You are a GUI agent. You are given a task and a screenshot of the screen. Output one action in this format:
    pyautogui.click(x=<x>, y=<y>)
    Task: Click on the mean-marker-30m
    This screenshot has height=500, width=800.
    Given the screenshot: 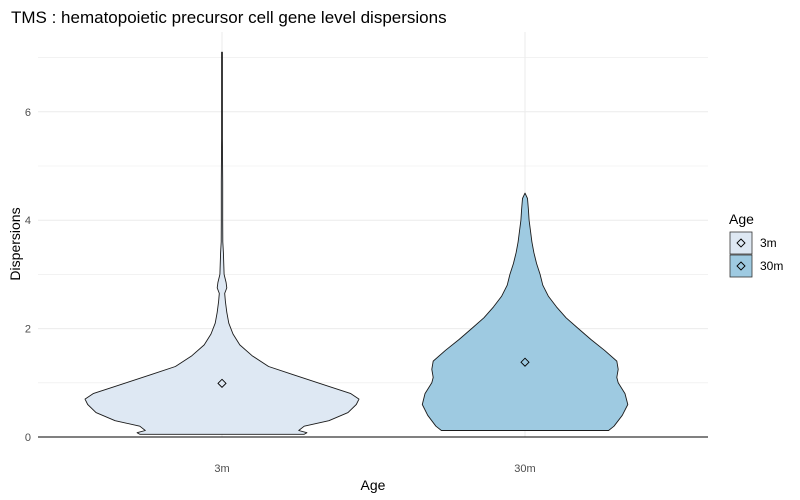 What is the action you would take?
    pyautogui.click(x=525, y=362)
    